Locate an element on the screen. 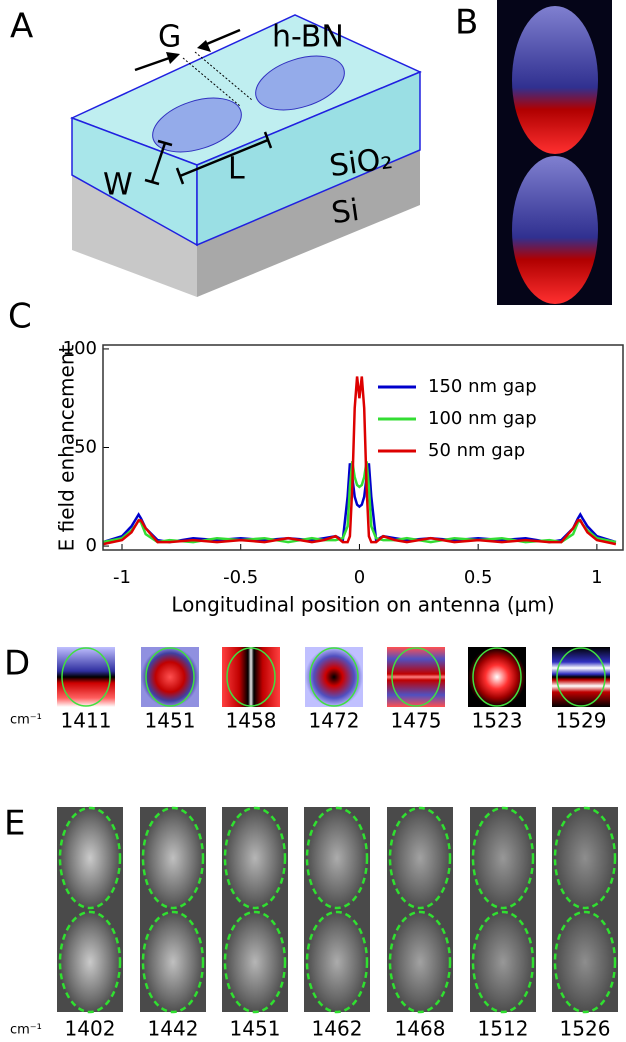  x-axis-label: Longitudinal position on antenna (μm) is located at coordinates (362, 605).